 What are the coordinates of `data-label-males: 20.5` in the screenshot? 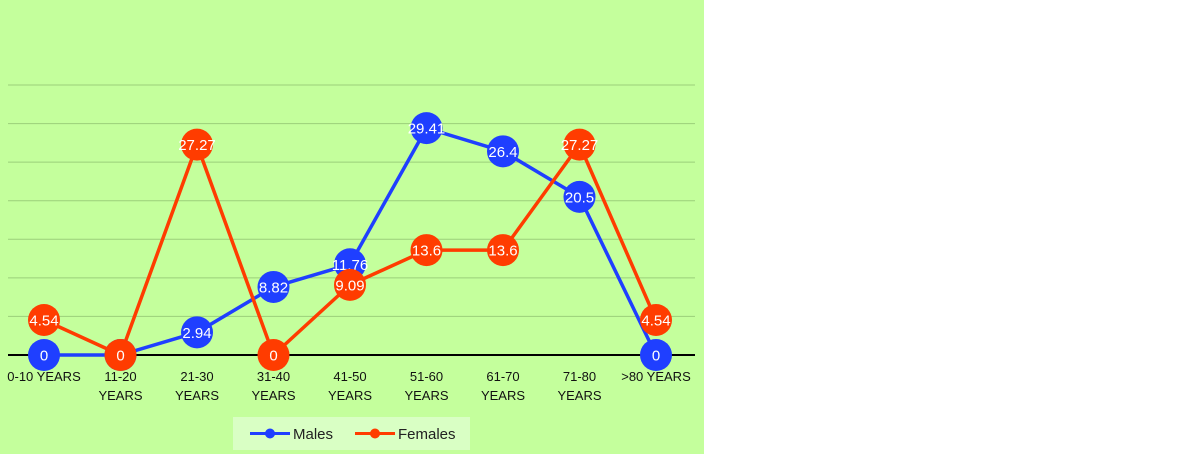 It's located at (579, 197).